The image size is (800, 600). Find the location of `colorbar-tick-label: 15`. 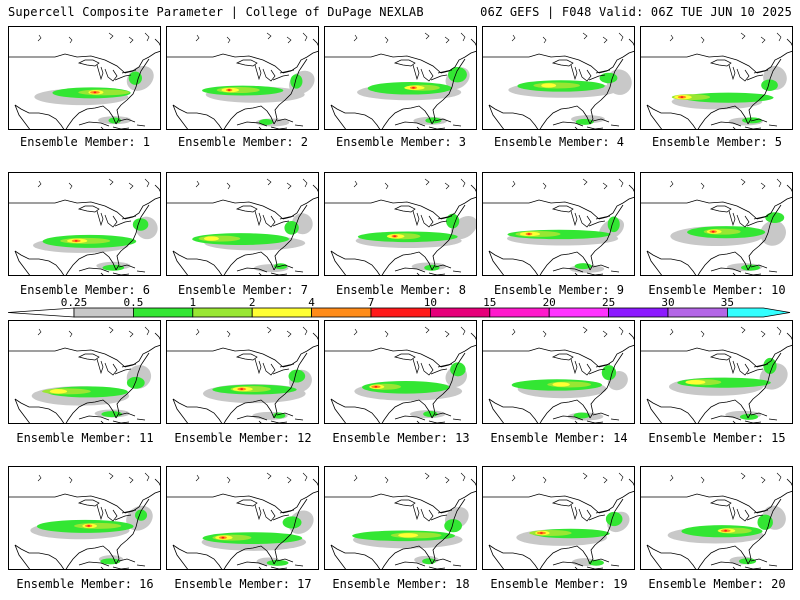

colorbar-tick-label: 15 is located at coordinates (490, 302).